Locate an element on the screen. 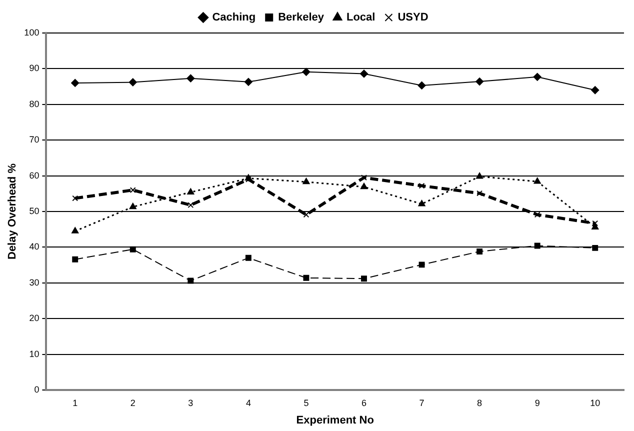  x-tick-label: 4 is located at coordinates (248, 403).